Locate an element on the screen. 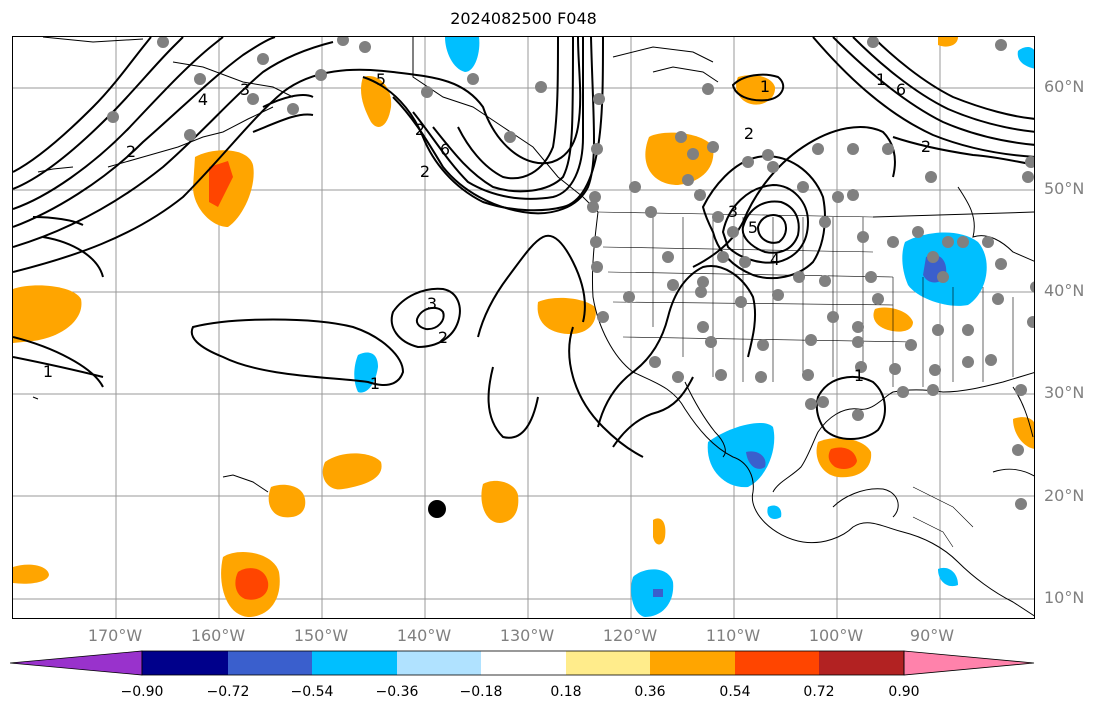 This screenshot has width=1105, height=712. lat-label: 30°N is located at coordinates (1064, 392).